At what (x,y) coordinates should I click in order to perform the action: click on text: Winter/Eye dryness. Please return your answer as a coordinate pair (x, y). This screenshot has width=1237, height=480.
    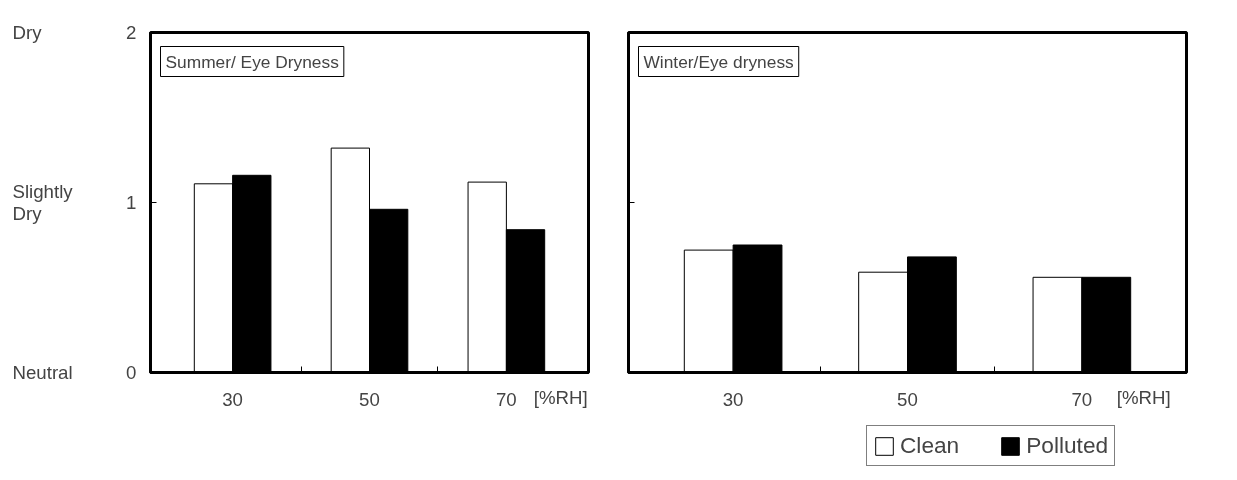
    Looking at the image, I should click on (719, 61).